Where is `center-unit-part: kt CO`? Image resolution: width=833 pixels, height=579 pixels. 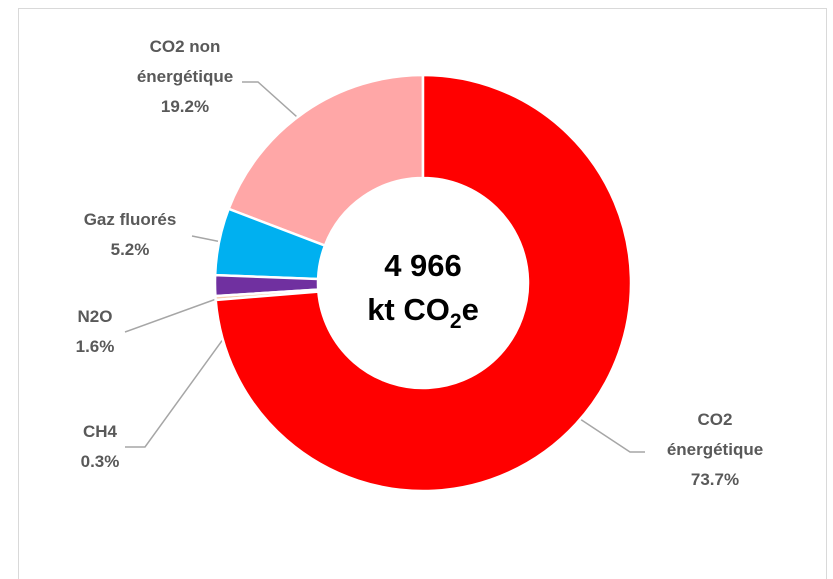
center-unit-part: kt CO is located at coordinates (408, 309).